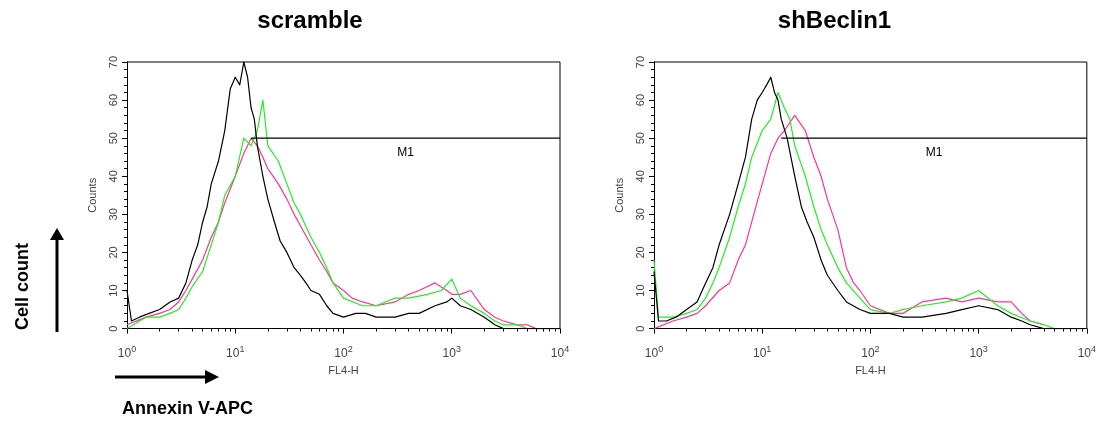  What do you see at coordinates (22, 286) in the screenshot?
I see `text: Cell count` at bounding box center [22, 286].